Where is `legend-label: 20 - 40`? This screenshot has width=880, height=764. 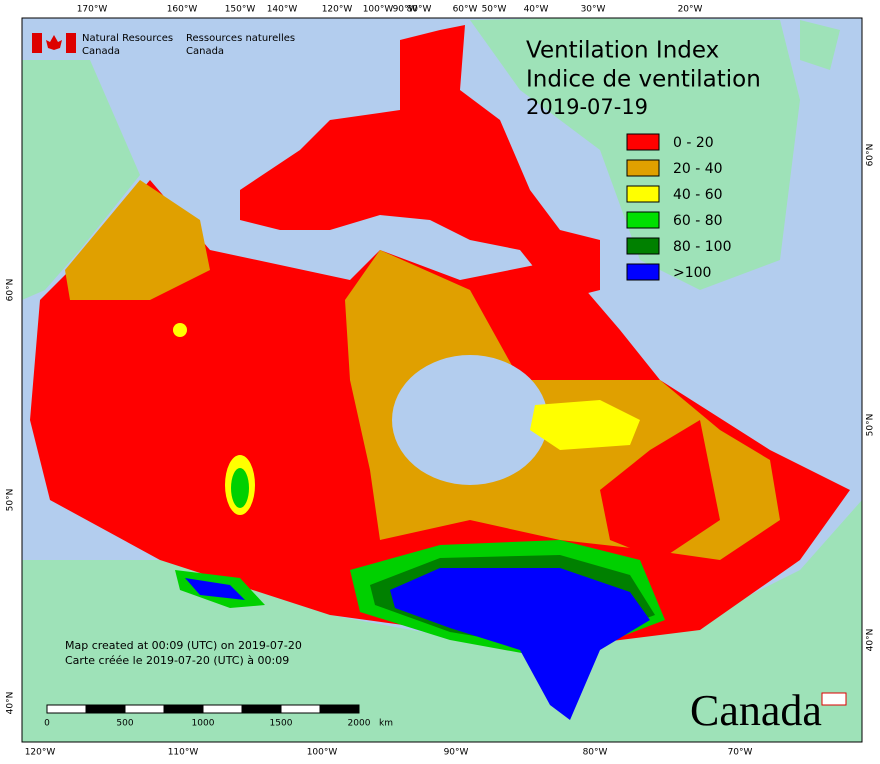
legend-label: 20 - 40 is located at coordinates (698, 169).